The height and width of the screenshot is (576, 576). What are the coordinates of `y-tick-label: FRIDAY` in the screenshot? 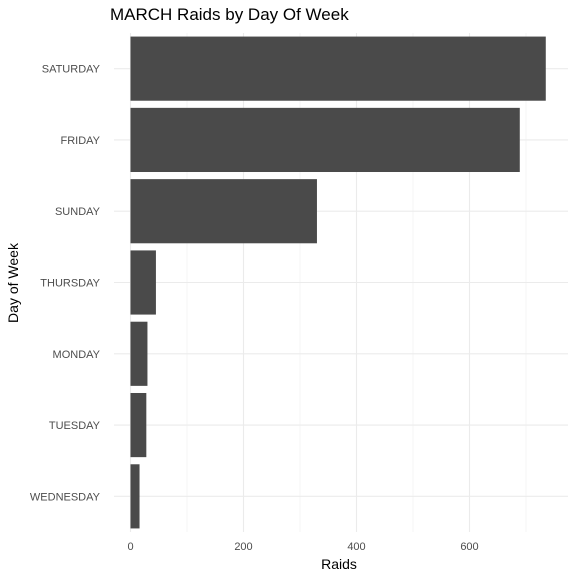 It's located at (80, 141).